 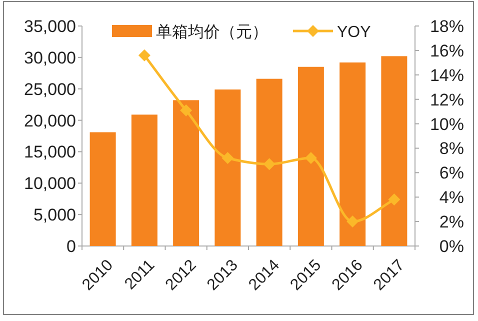 I want to click on y-tick-label: 30,000, so click(x=50, y=58).